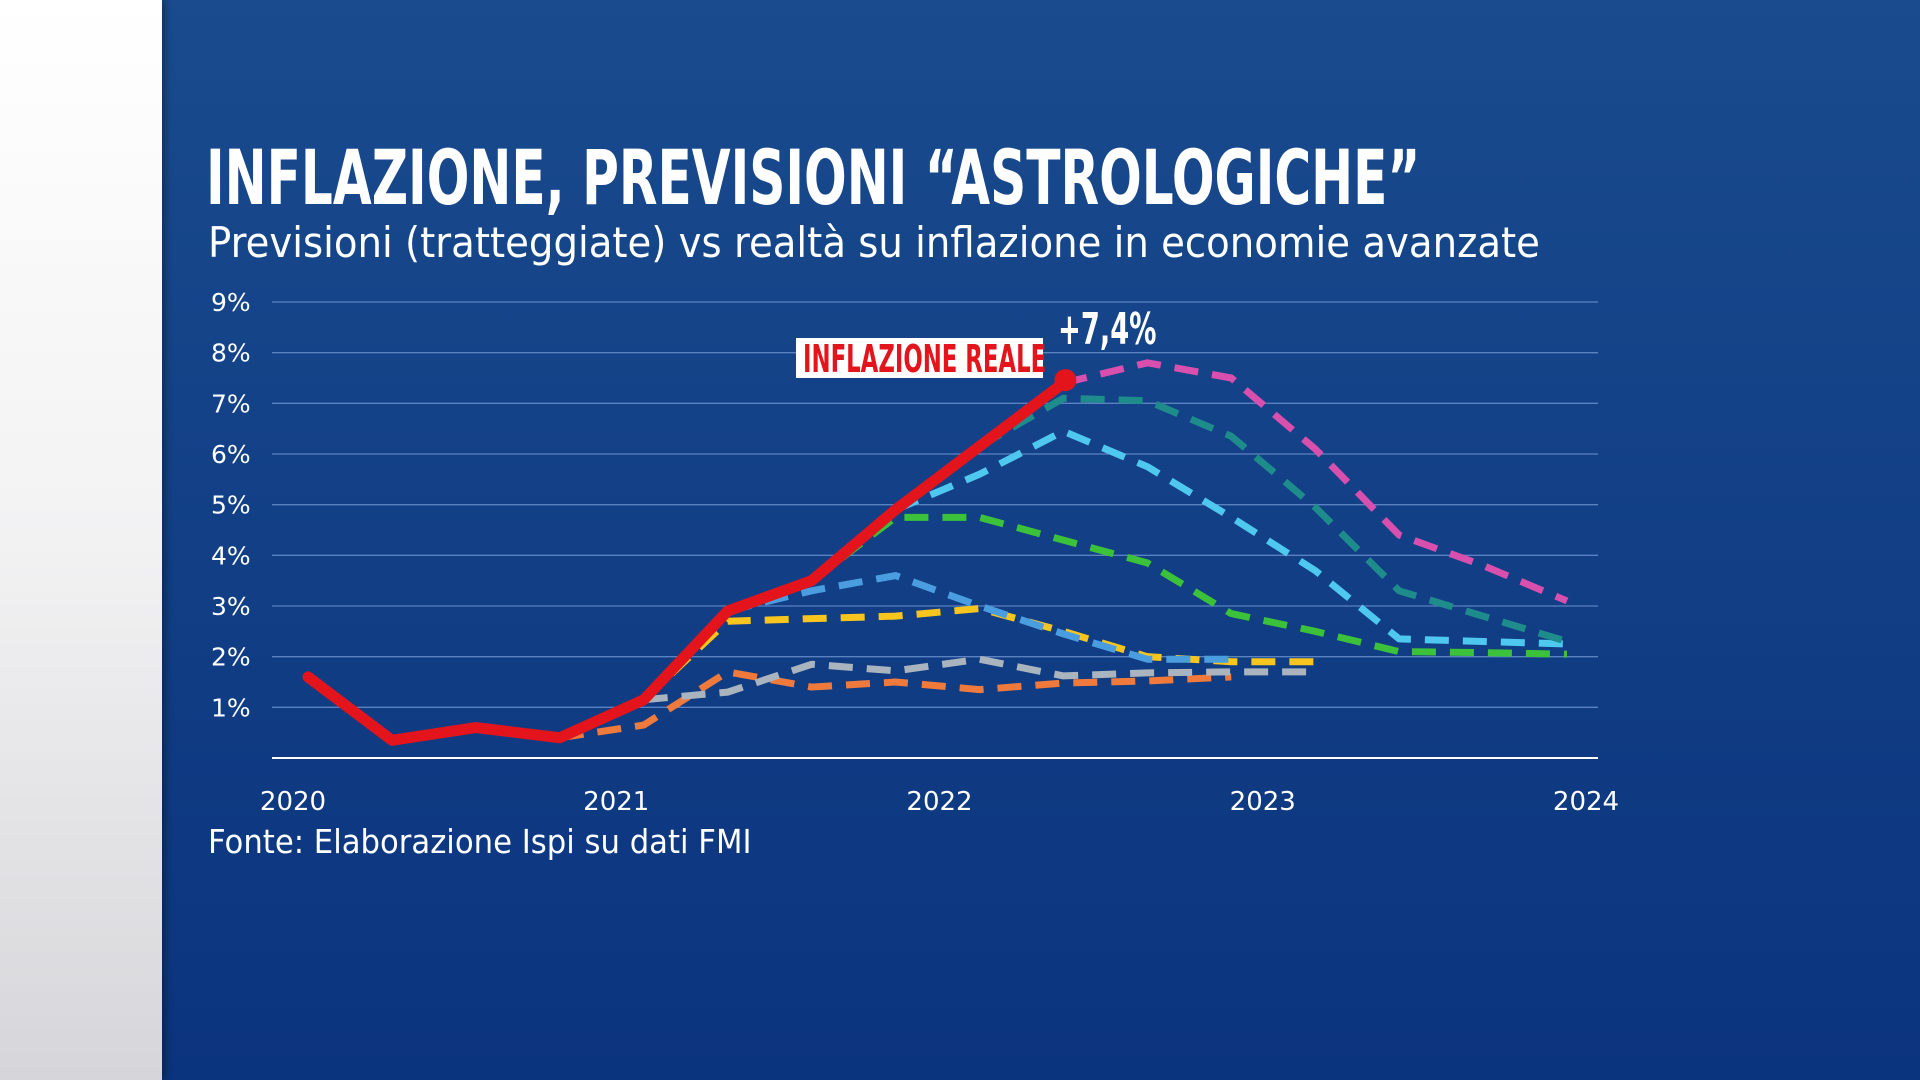  What do you see at coordinates (919, 358) in the screenshot?
I see `actual-label-box` at bounding box center [919, 358].